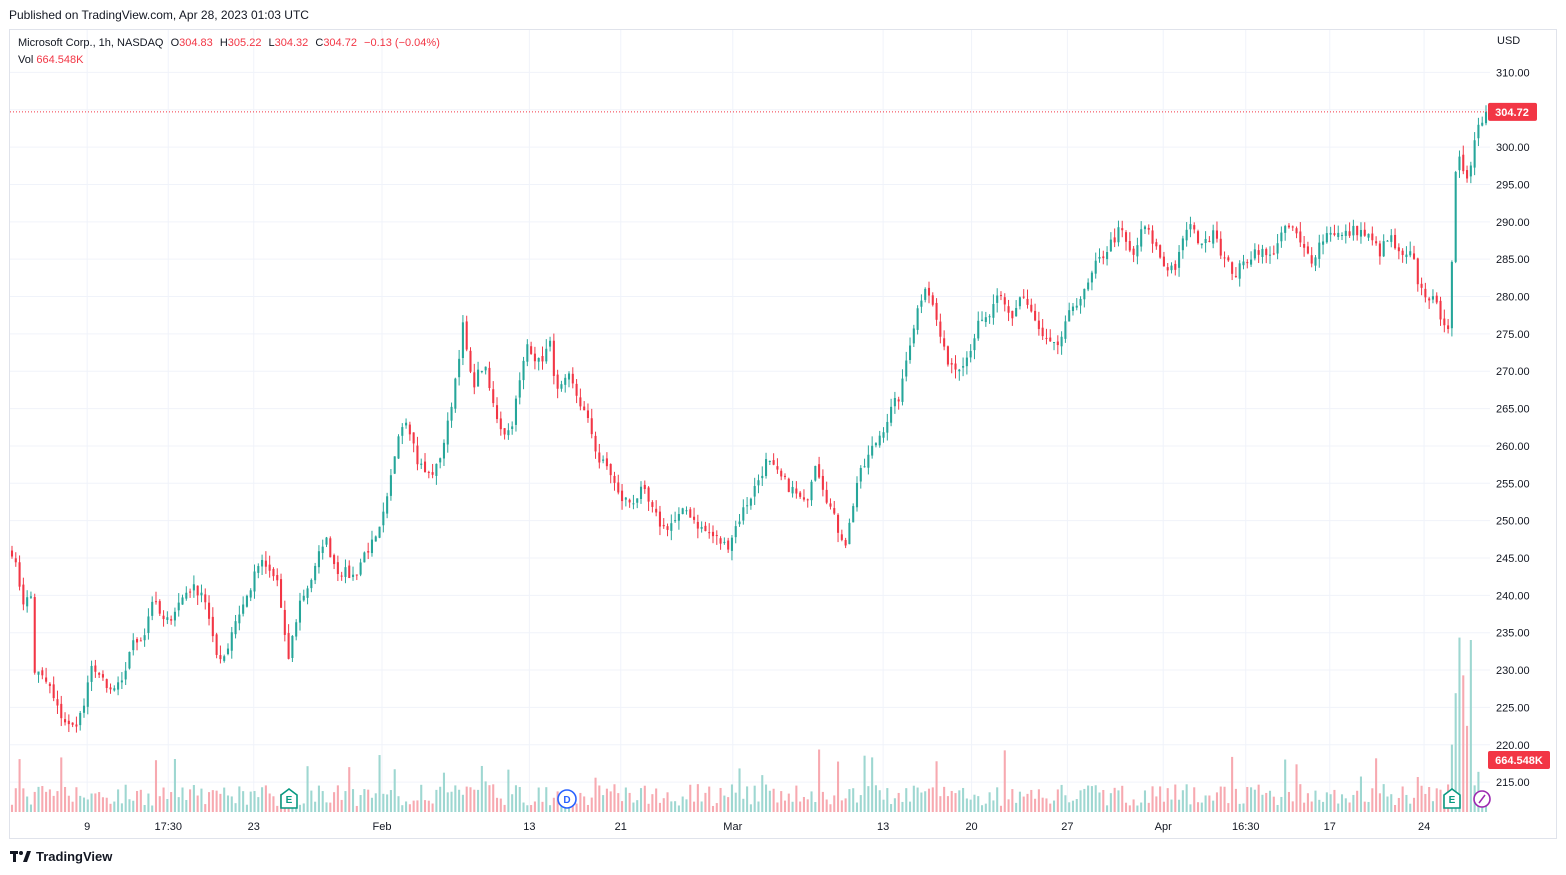 The image size is (1566, 875). I want to click on price-tick-label: 225.00, so click(1513, 708).